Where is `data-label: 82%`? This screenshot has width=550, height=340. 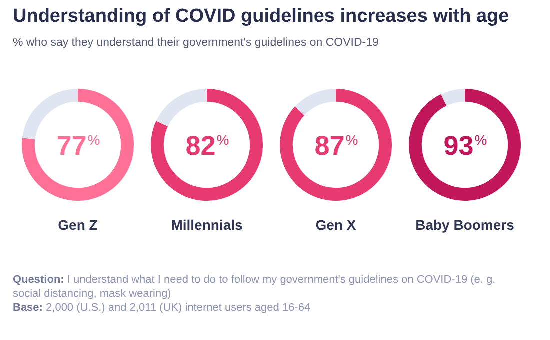 data-label: 82% is located at coordinates (208, 146).